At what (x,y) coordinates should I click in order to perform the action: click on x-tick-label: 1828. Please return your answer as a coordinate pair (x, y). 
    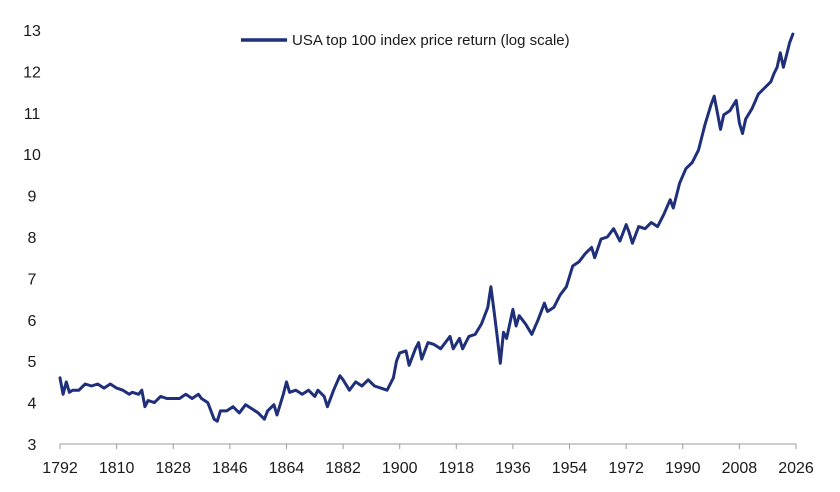
    Looking at the image, I should click on (173, 468).